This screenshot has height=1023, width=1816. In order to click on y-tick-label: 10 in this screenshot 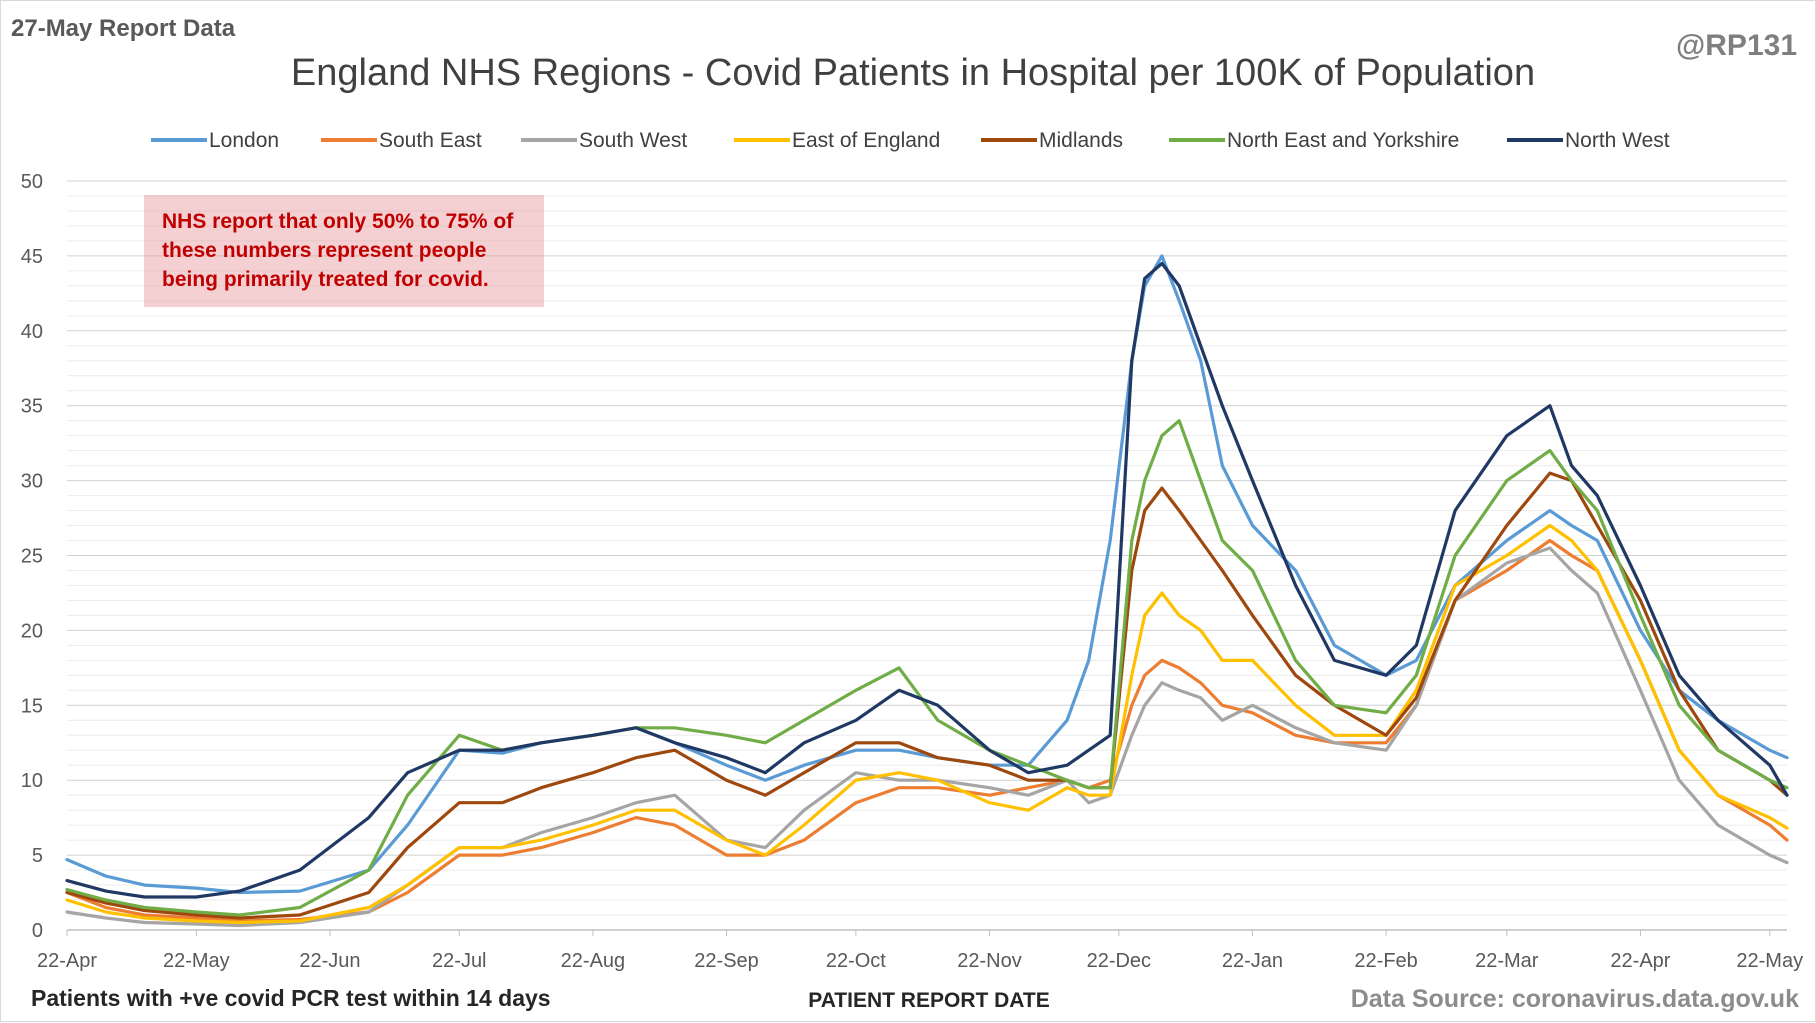, I will do `click(32, 781)`.